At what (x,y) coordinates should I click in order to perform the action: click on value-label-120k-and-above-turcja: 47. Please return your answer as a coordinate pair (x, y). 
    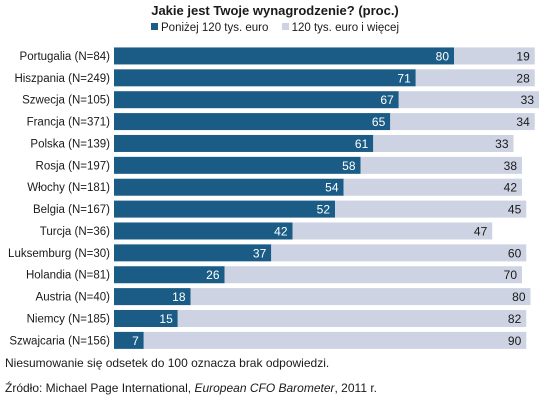
    Looking at the image, I should click on (481, 231).